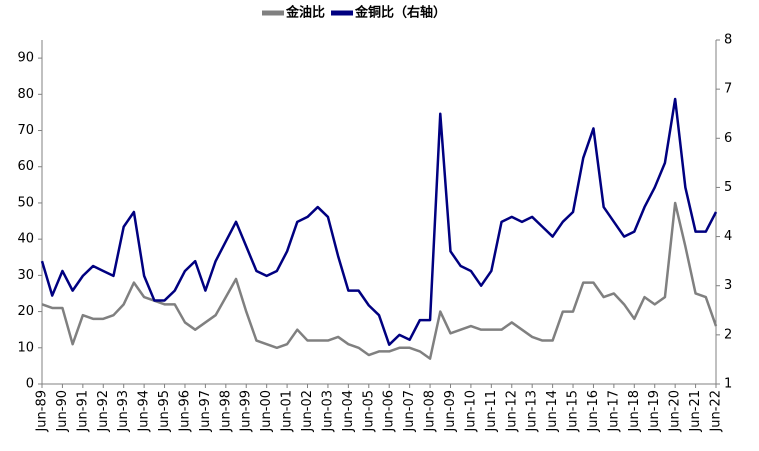 This screenshot has height=451, width=759. What do you see at coordinates (305, 13) in the screenshot?
I see `legend-label: 金油比` at bounding box center [305, 13].